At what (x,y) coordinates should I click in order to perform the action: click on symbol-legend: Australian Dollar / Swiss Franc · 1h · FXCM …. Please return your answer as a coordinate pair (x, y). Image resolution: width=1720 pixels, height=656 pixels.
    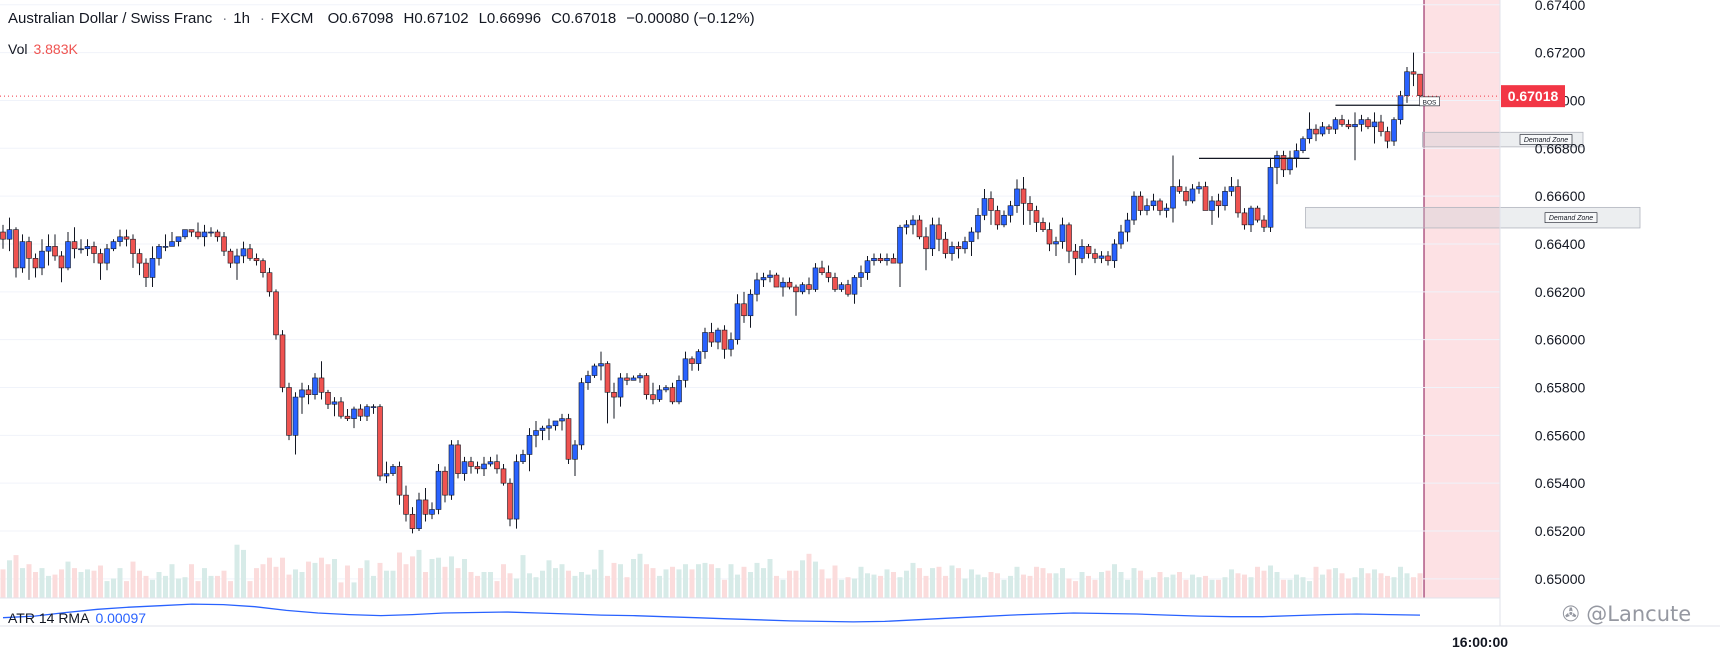
    Looking at the image, I should click on (383, 18).